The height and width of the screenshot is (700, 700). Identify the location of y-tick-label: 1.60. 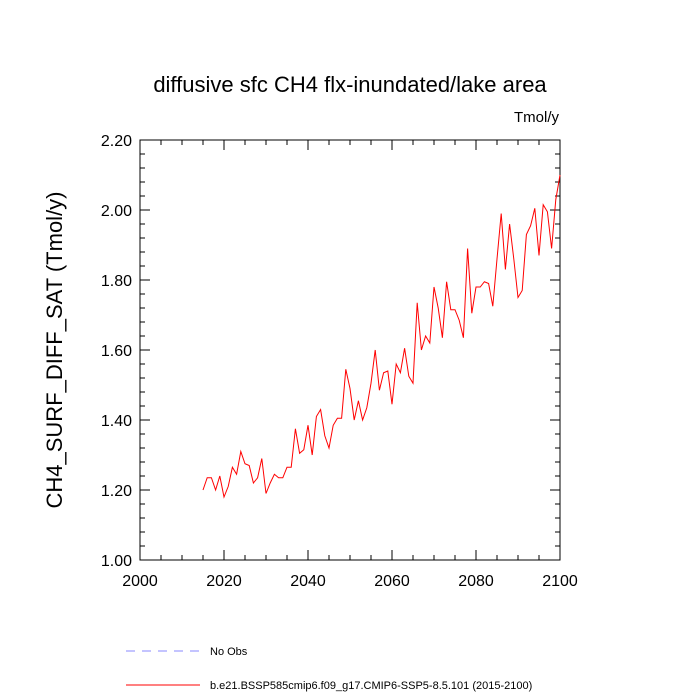
(116, 351).